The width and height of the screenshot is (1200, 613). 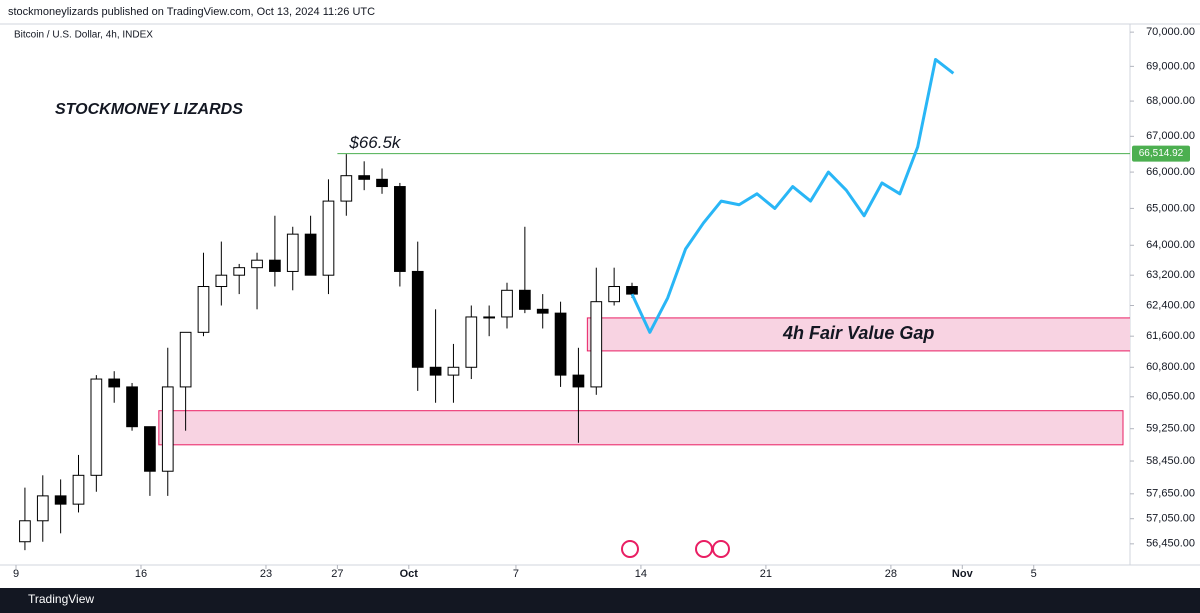 What do you see at coordinates (600, 12) in the screenshot?
I see `top-bar` at bounding box center [600, 12].